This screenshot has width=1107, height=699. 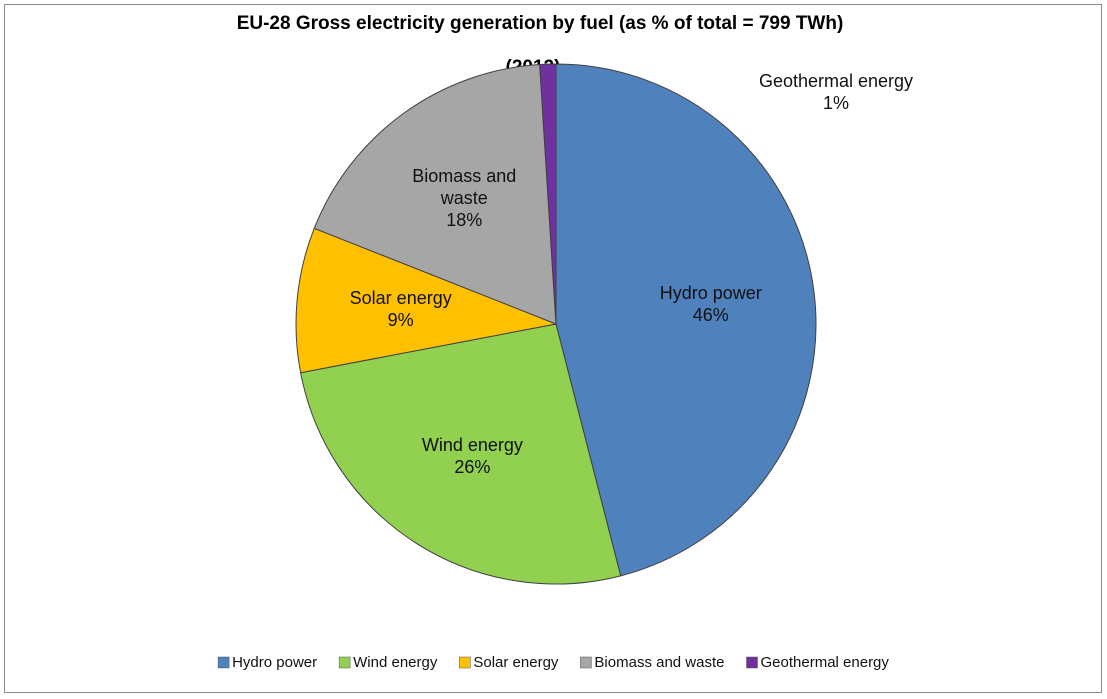 What do you see at coordinates (464, 219) in the screenshot?
I see `slice-label-value: 18%` at bounding box center [464, 219].